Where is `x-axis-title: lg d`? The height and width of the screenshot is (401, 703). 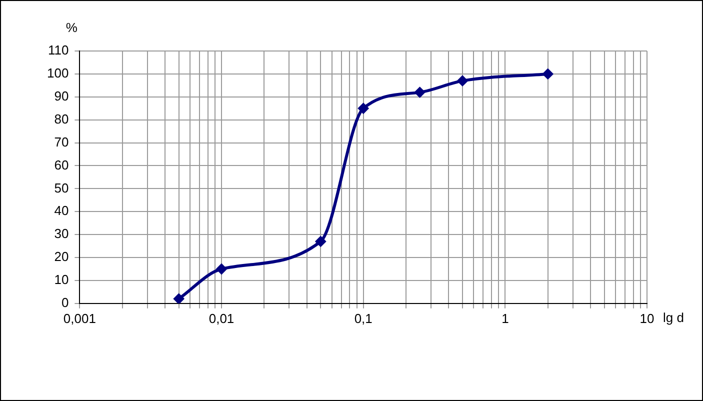
x-axis-title: lg d is located at coordinates (673, 317).